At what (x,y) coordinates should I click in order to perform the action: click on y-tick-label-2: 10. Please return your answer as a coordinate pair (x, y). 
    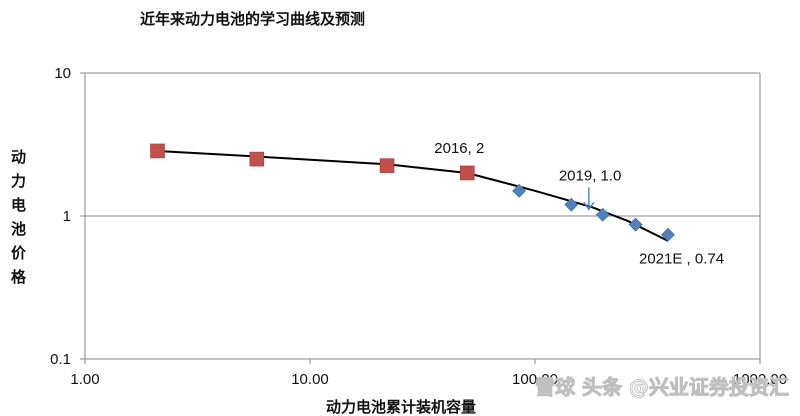
    Looking at the image, I should click on (62, 73).